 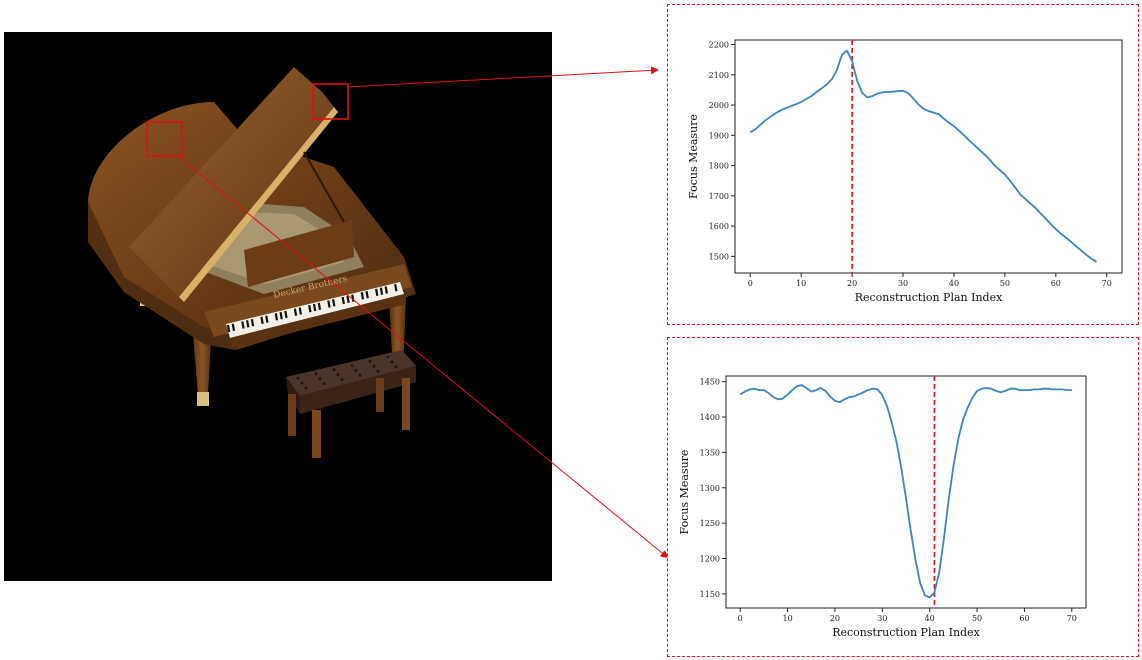 What do you see at coordinates (719, 45) in the screenshot?
I see `y-tick-label: 2200` at bounding box center [719, 45].